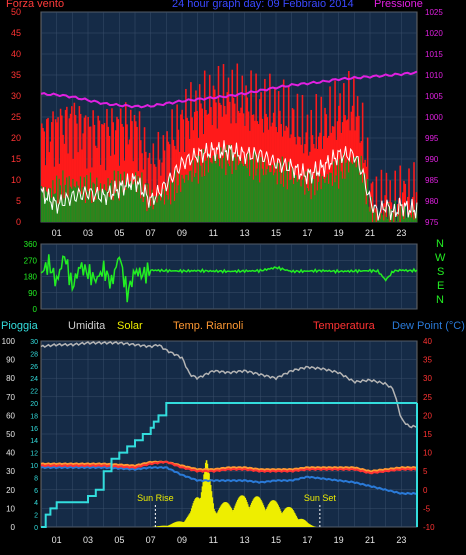 Image resolution: width=466 pixels, height=555 pixels. I want to click on header-left-label: Forza vento, so click(35, 5).